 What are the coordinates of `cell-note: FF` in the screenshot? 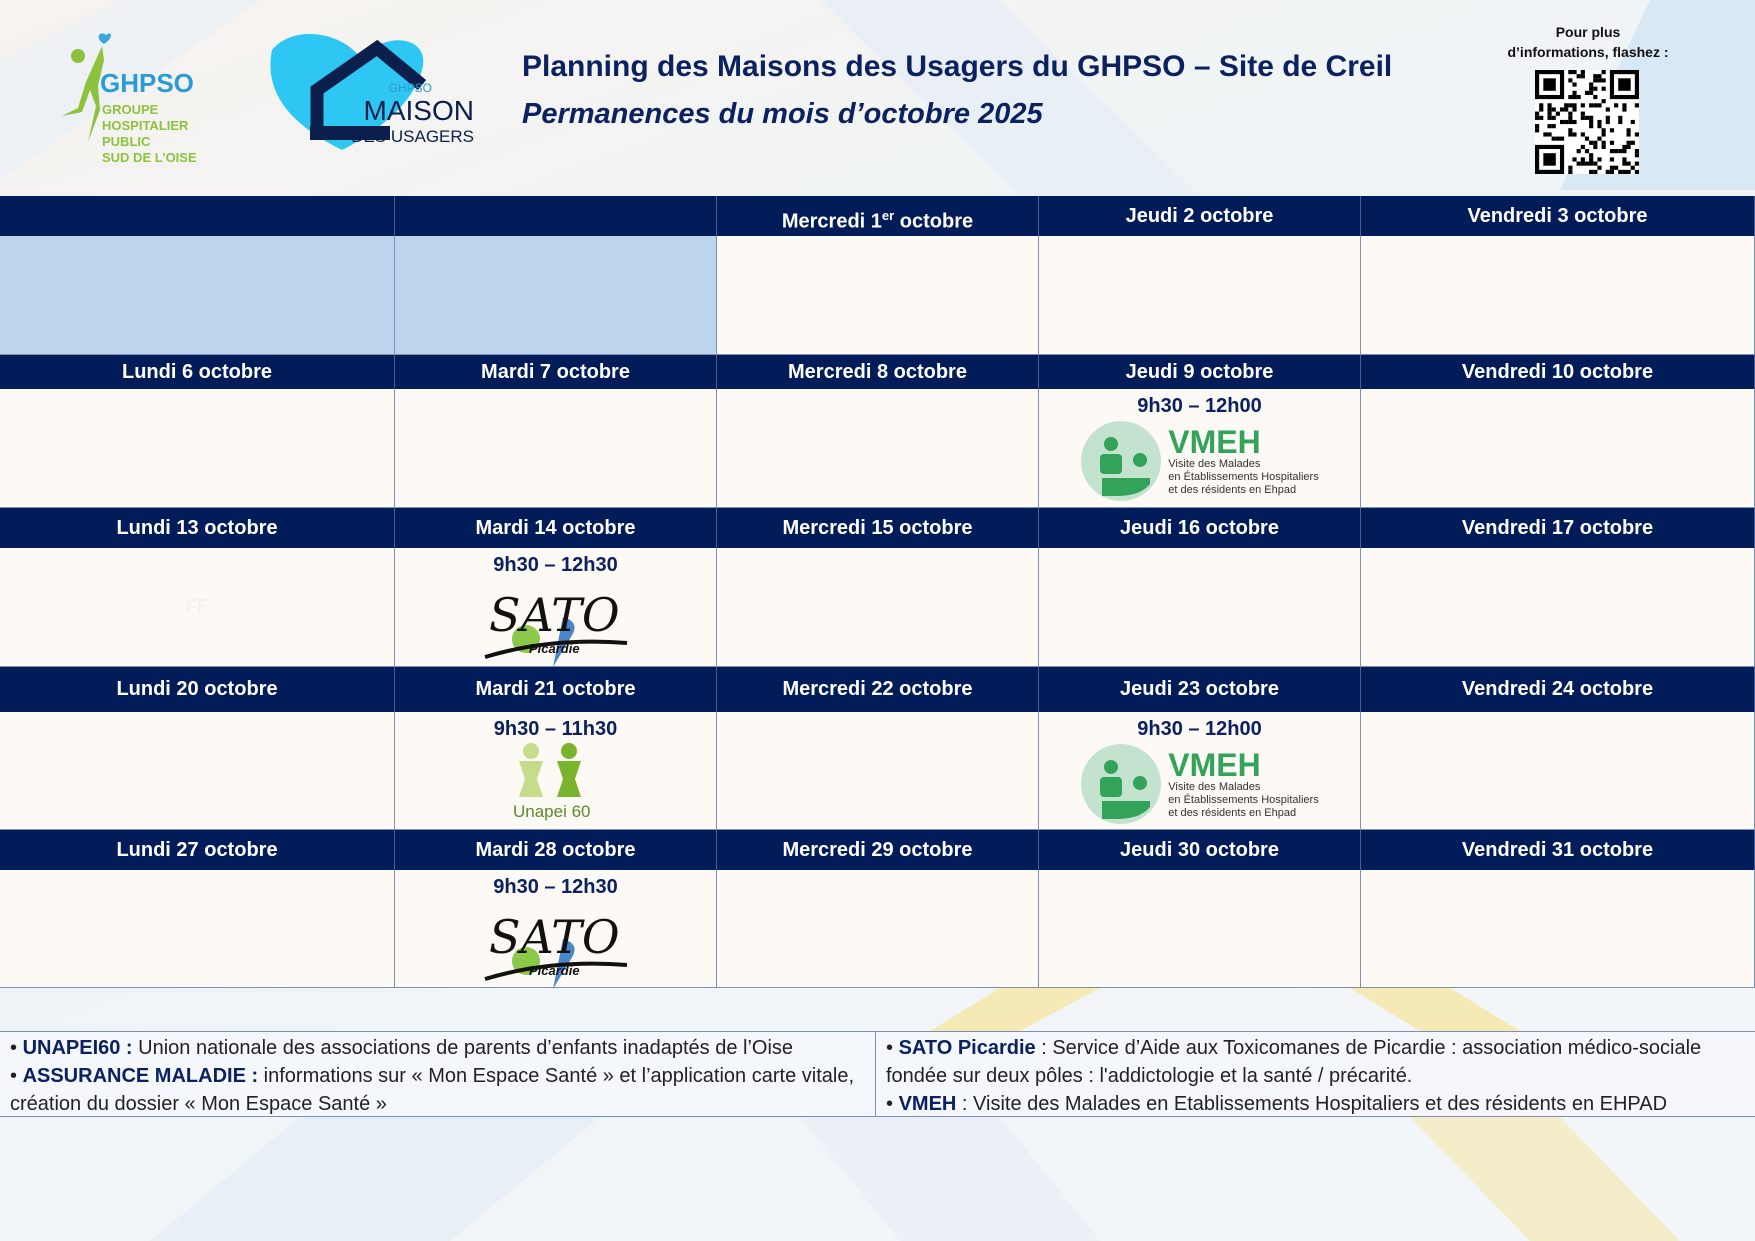 It's located at (197, 606).